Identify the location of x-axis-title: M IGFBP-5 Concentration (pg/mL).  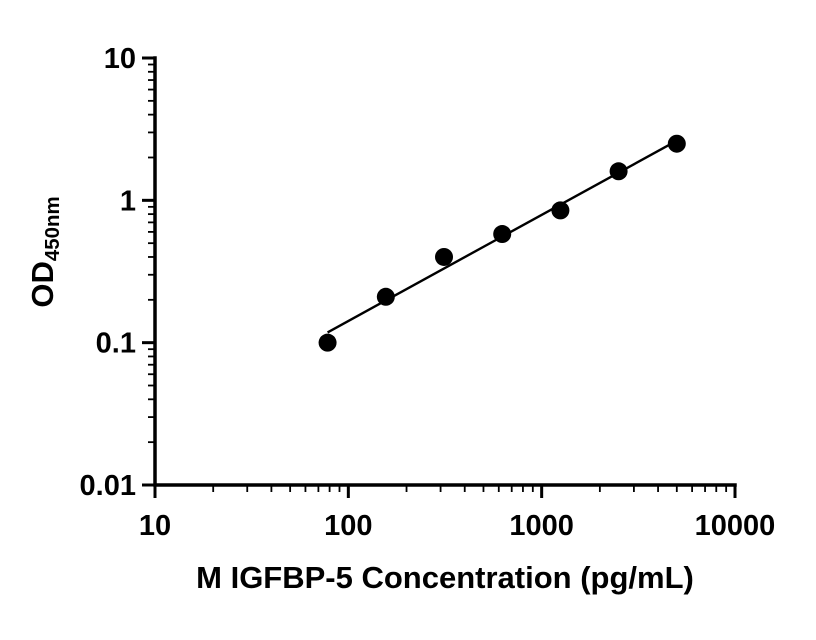
(445, 577).